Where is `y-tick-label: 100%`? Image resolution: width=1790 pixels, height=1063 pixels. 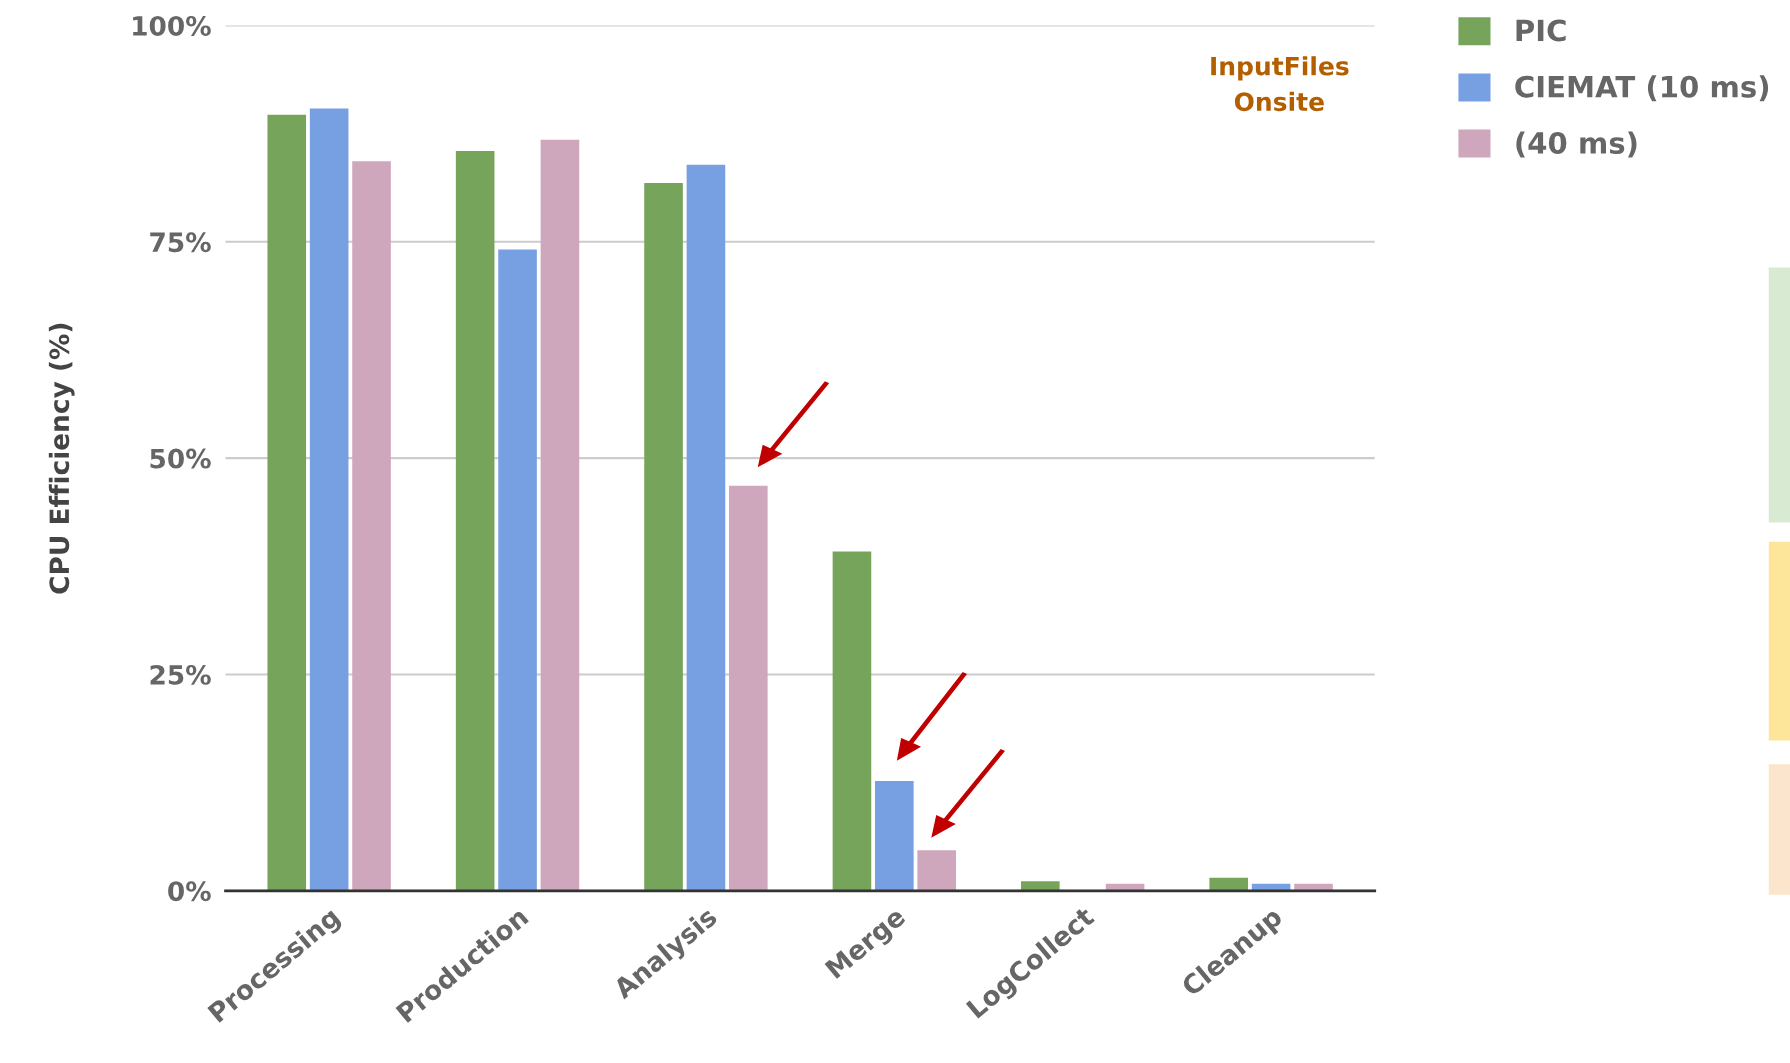 y-tick-label: 100% is located at coordinates (172, 25).